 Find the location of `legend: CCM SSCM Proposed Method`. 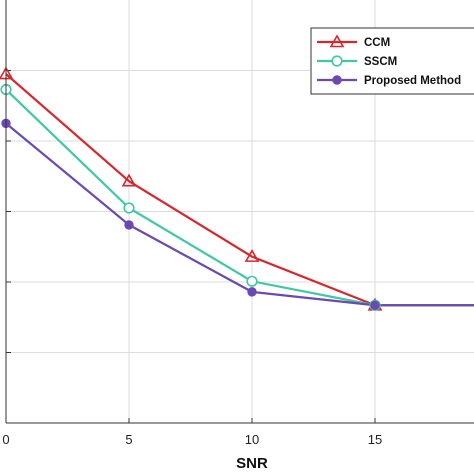

legend: CCM SSCM Proposed Method is located at coordinates (392, 61).